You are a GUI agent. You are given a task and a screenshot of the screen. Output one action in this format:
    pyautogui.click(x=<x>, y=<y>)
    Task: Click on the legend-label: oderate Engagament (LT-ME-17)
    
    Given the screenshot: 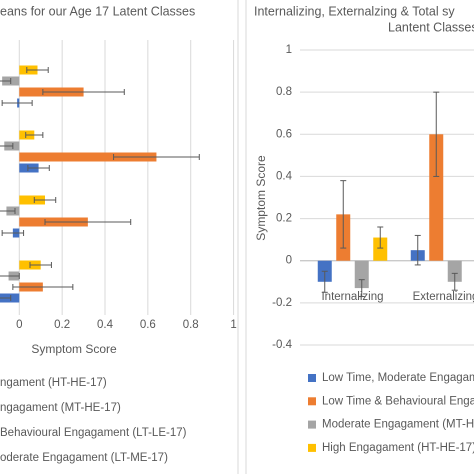 What is the action you would take?
    pyautogui.click(x=84, y=458)
    